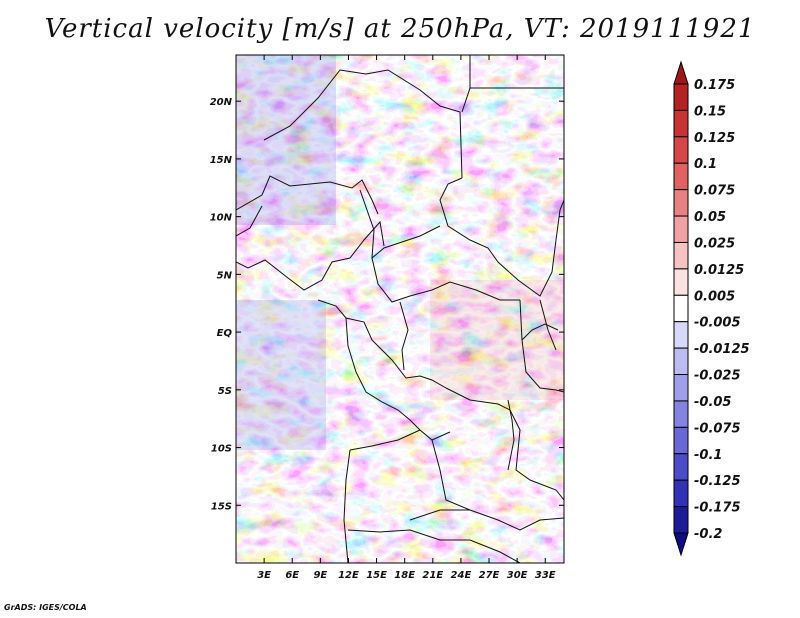 This screenshot has height=618, width=800. What do you see at coordinates (264, 575) in the screenshot?
I see `lon-tick-label: 3E` at bounding box center [264, 575].